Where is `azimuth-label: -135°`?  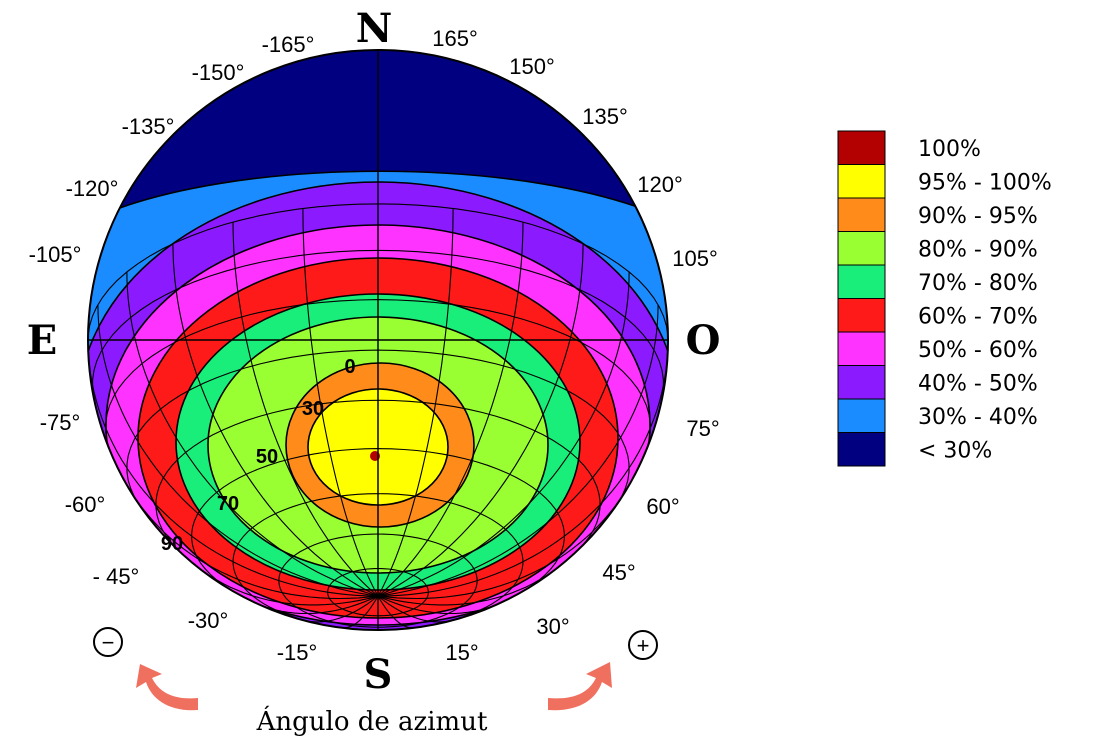 azimuth-label: -135° is located at coordinates (148, 126).